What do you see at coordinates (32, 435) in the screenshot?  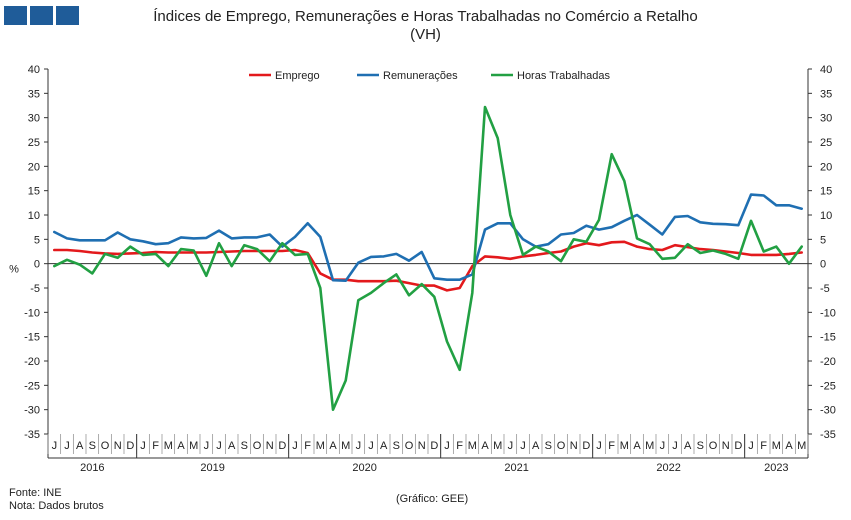 I see `y-tick-label-left: -35` at bounding box center [32, 435].